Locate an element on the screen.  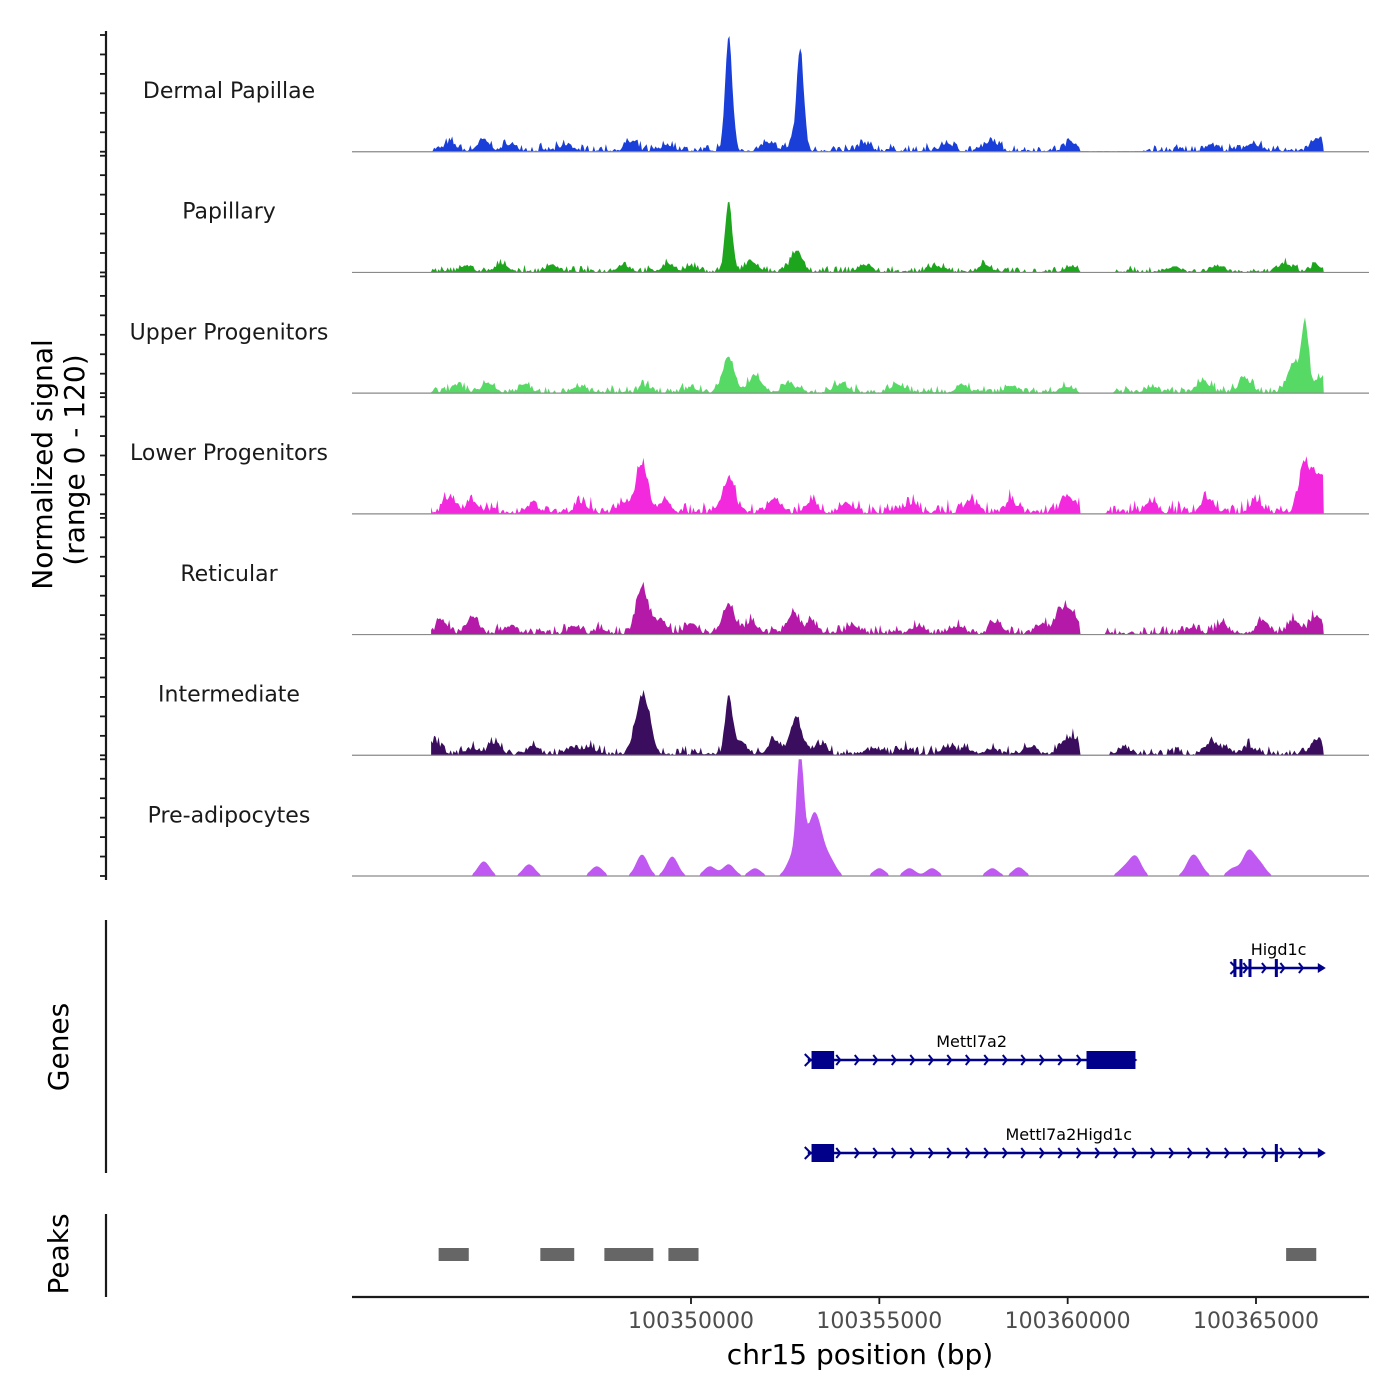
gene-higd1c: Higd1c is located at coordinates (1277, 958).